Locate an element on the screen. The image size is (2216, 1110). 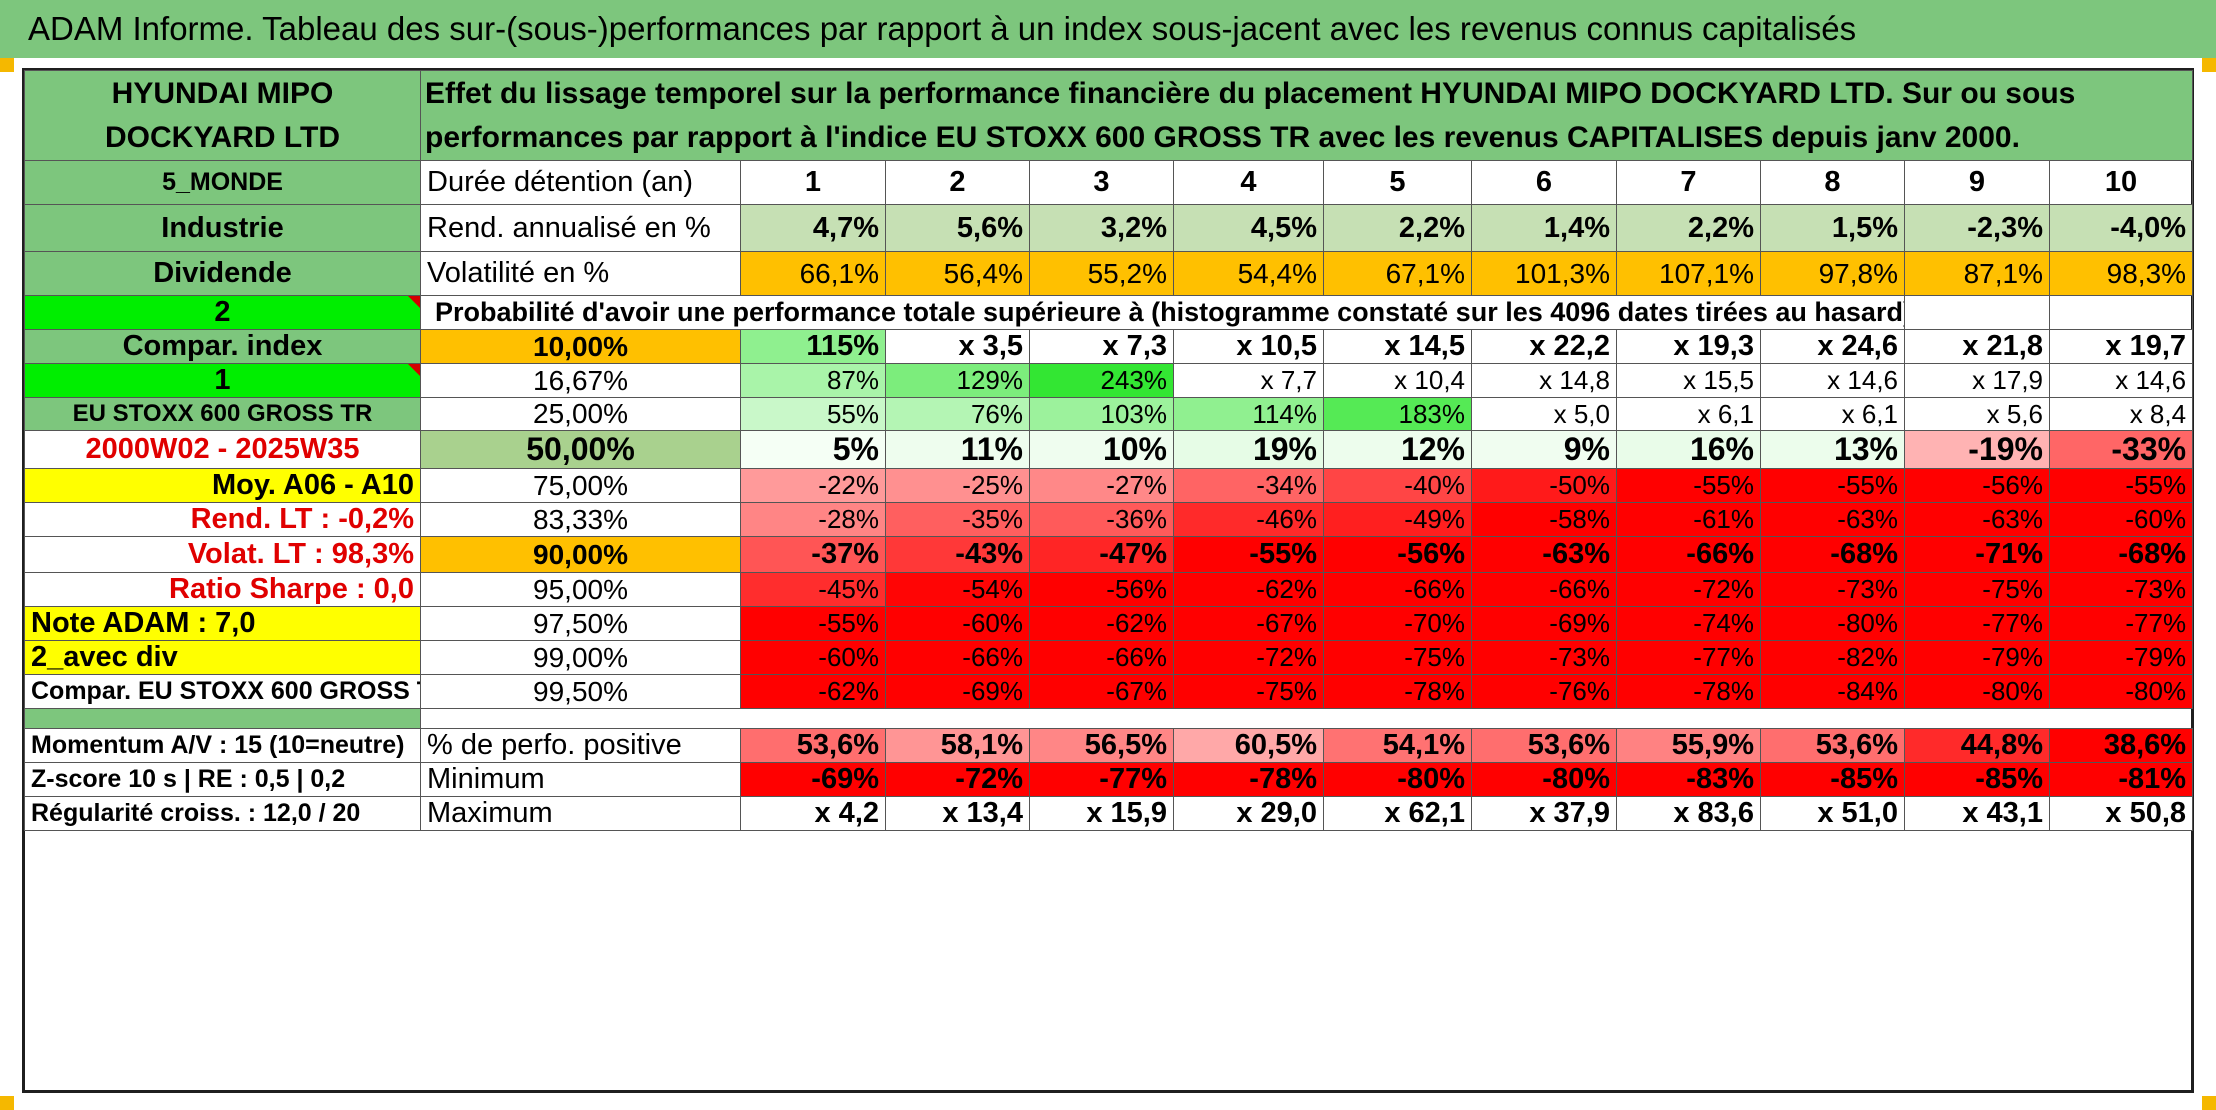
left-label: Momentum A/V : 15 (10=neutre) is located at coordinates (222, 745).